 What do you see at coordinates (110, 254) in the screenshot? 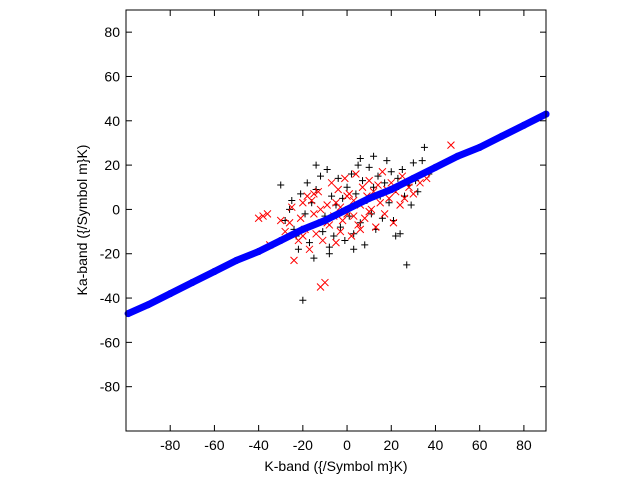
I see `y-tick-label: -20` at bounding box center [110, 254].